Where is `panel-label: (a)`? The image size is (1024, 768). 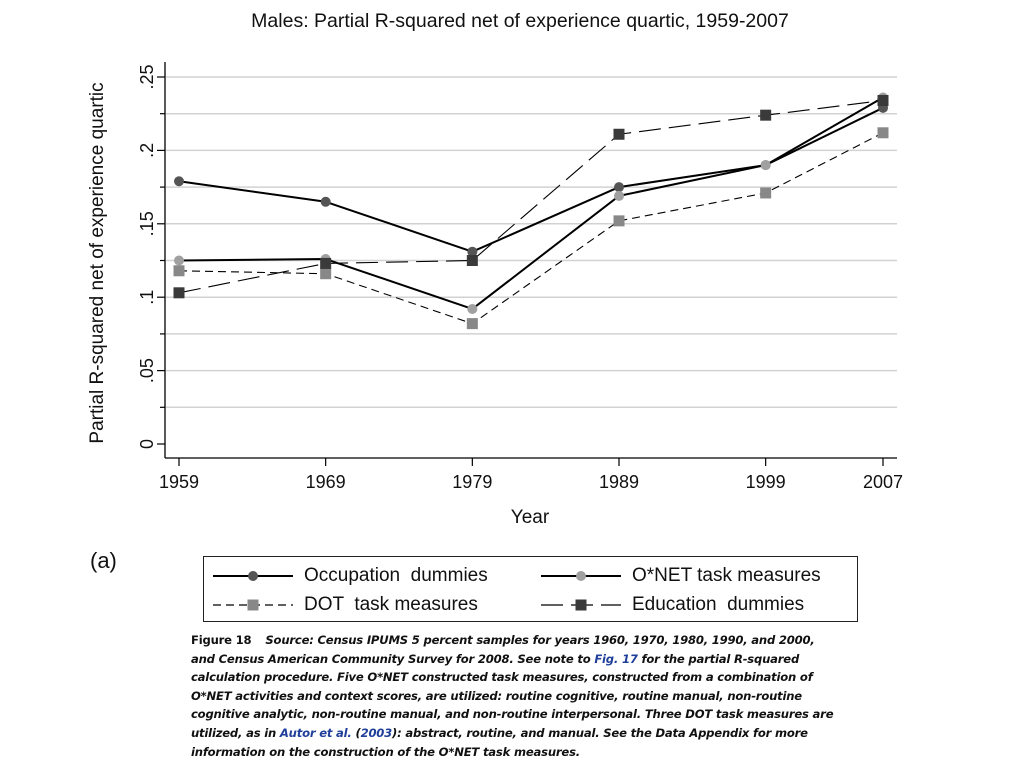
panel-label: (a) is located at coordinates (103, 560).